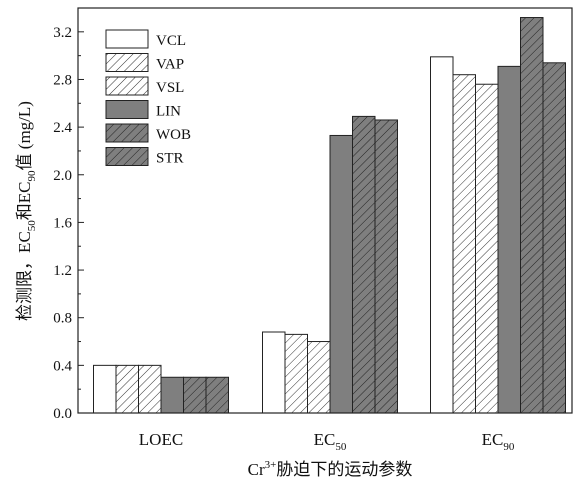 This screenshot has height=483, width=580. What do you see at coordinates (170, 88) in the screenshot?
I see `legend-label-vsl: VSL` at bounding box center [170, 88].